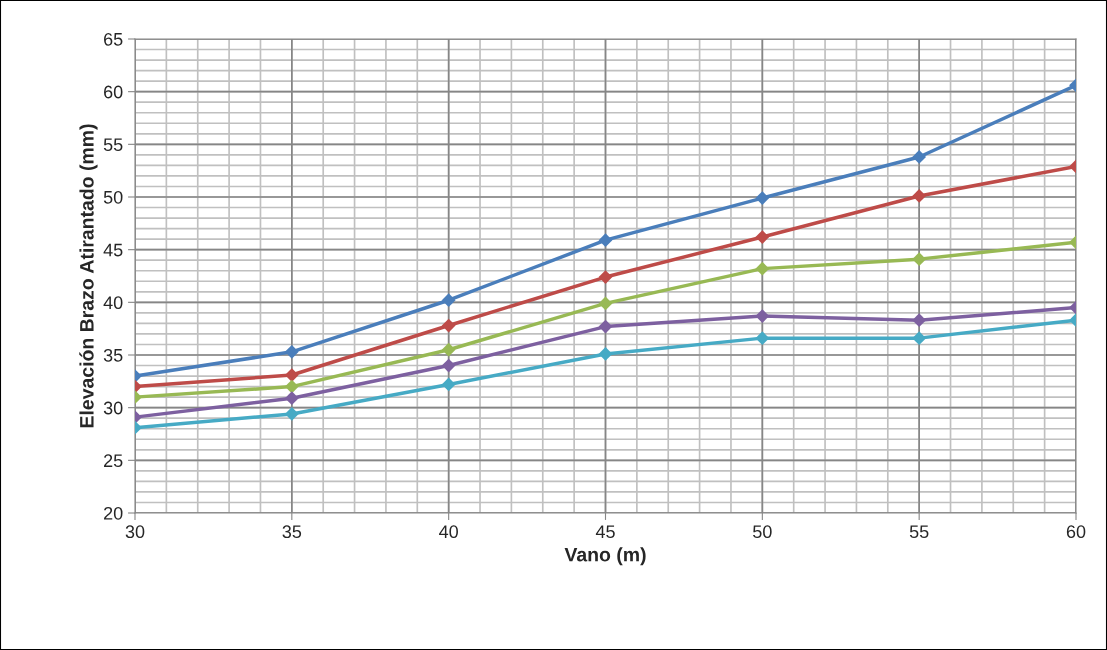 The image size is (1107, 650). Describe the element at coordinates (762, 532) in the screenshot. I see `x-tick-label: 50` at that location.